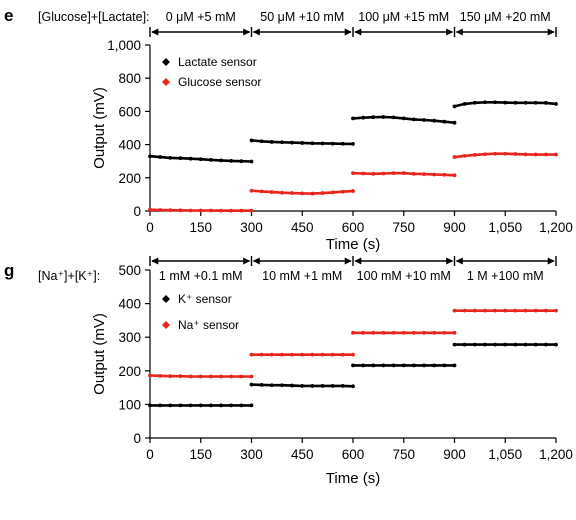 The height and width of the screenshot is (520, 576). Describe the element at coordinates (505, 454) in the screenshot. I see `x-tick-label: 1,050` at that location.